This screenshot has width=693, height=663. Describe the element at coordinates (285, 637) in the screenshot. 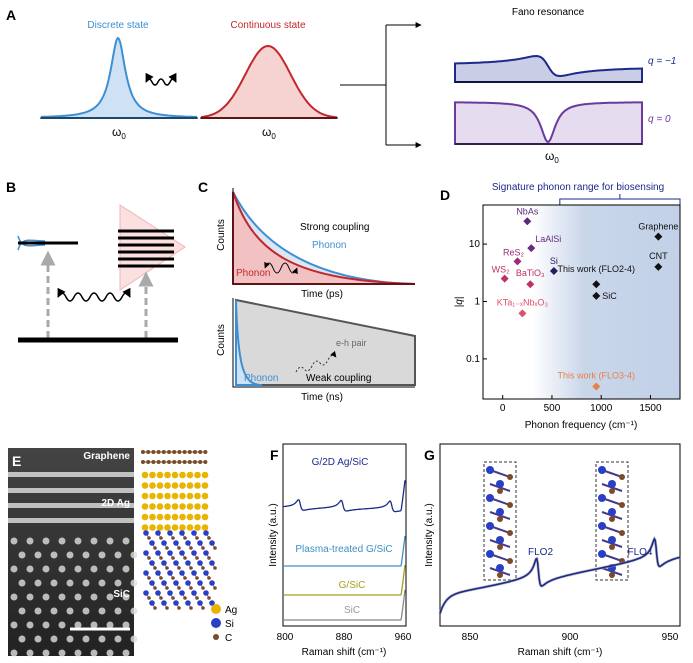

I see `f-xtick: 800` at that location.